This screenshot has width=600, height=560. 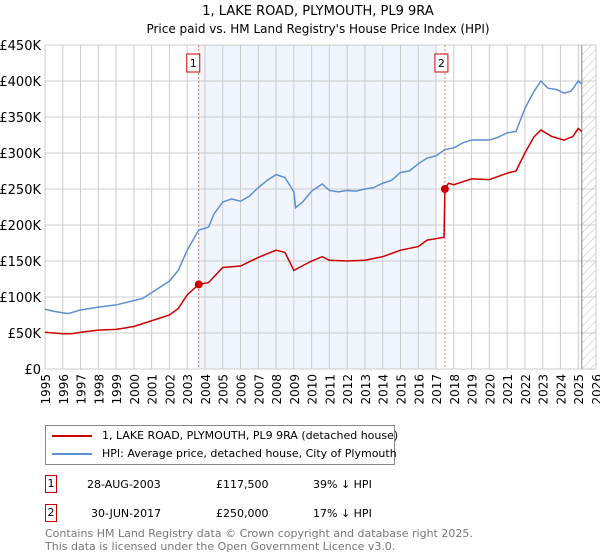 I want to click on x-tick-label: 2008, so click(x=277, y=389).